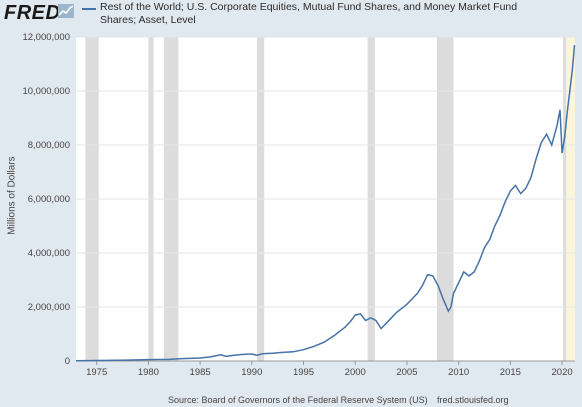 The image size is (582, 407). Describe the element at coordinates (49, 199) in the screenshot. I see `y-tick-label: 6,000,000` at that location.